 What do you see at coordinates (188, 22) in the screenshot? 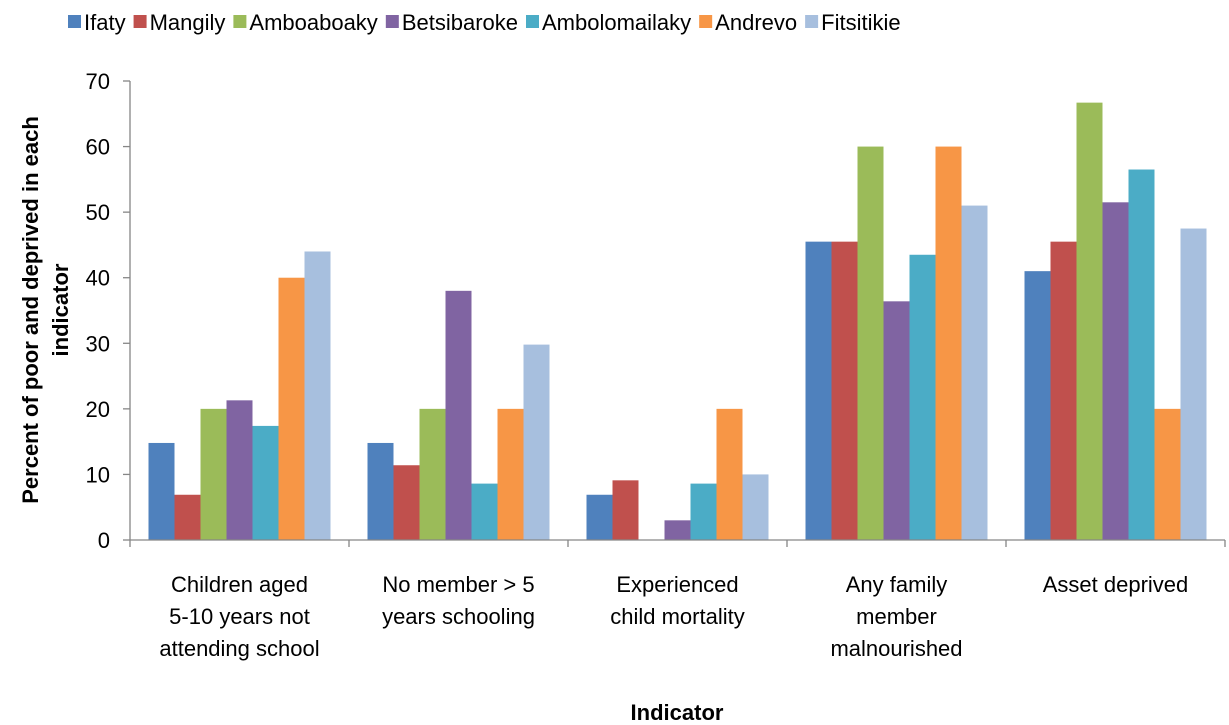
I see `legend-label: Mangily` at bounding box center [188, 22].